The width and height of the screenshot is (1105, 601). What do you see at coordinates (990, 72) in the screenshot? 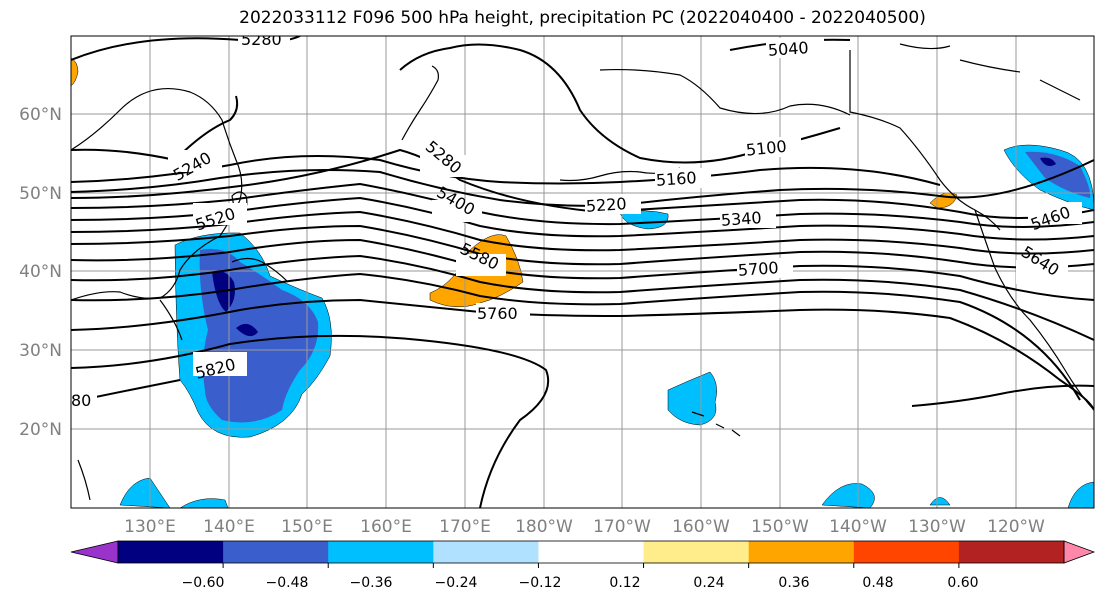
I see `coastline-canada-arctic` at bounding box center [990, 72].